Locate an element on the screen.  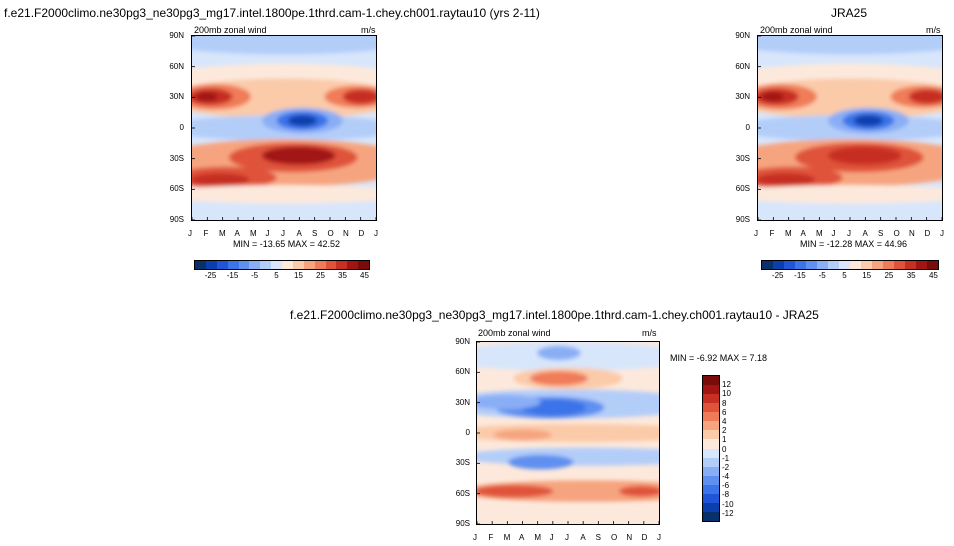
panel2-plot is located at coordinates (850, 128).